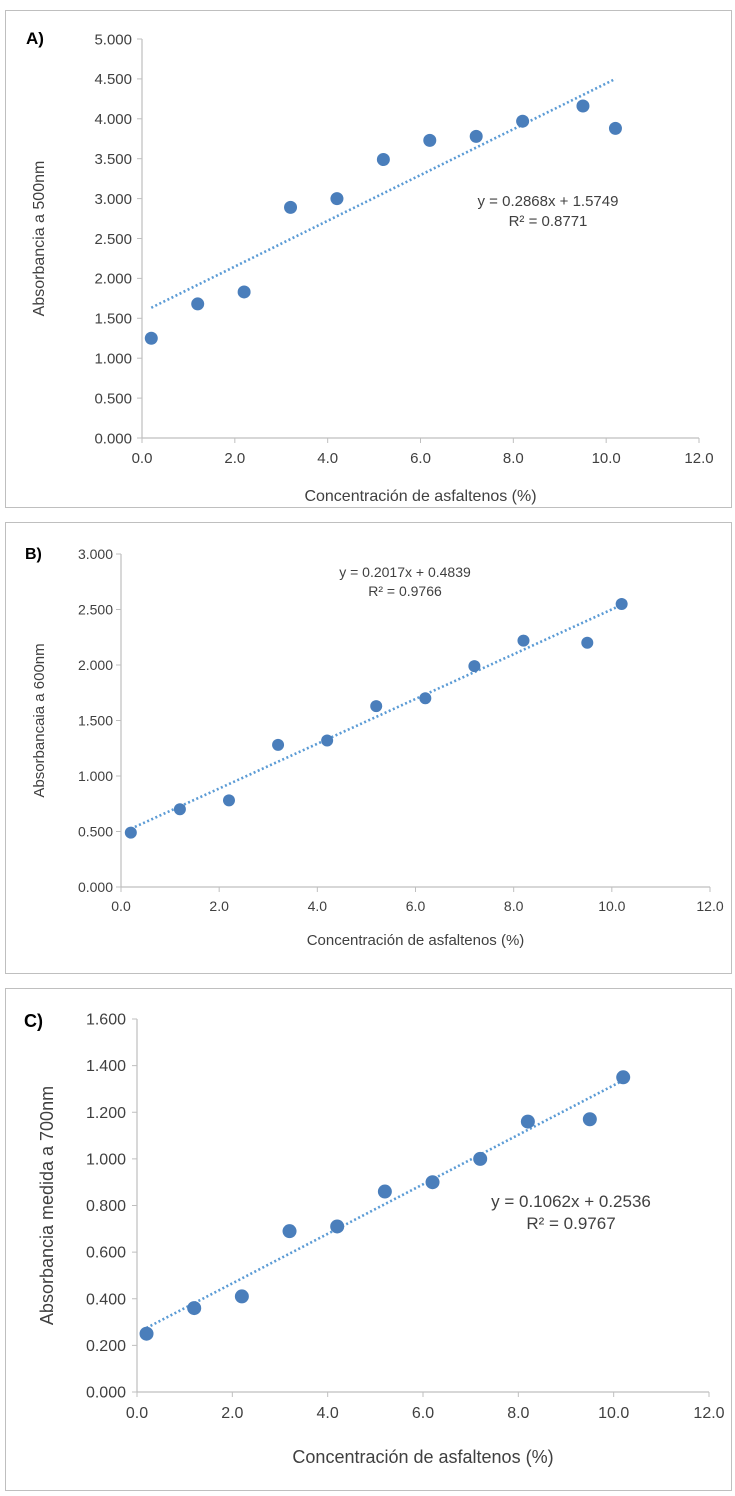 Image resolution: width=735 pixels, height=1496 pixels. I want to click on r-squared-label: R² = 0.8771, so click(548, 221).